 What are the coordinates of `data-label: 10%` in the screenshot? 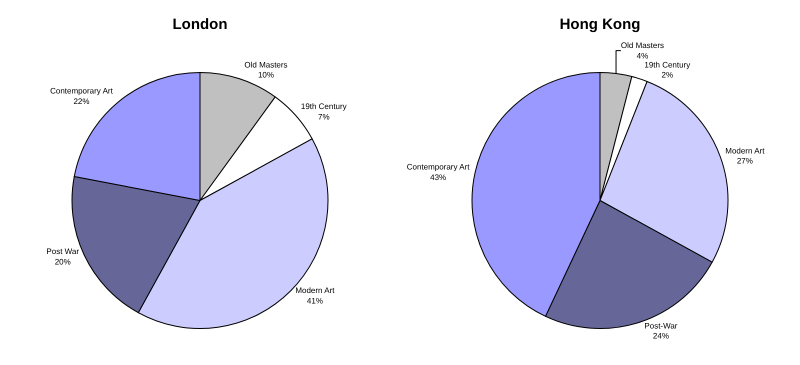 It's located at (266, 75).